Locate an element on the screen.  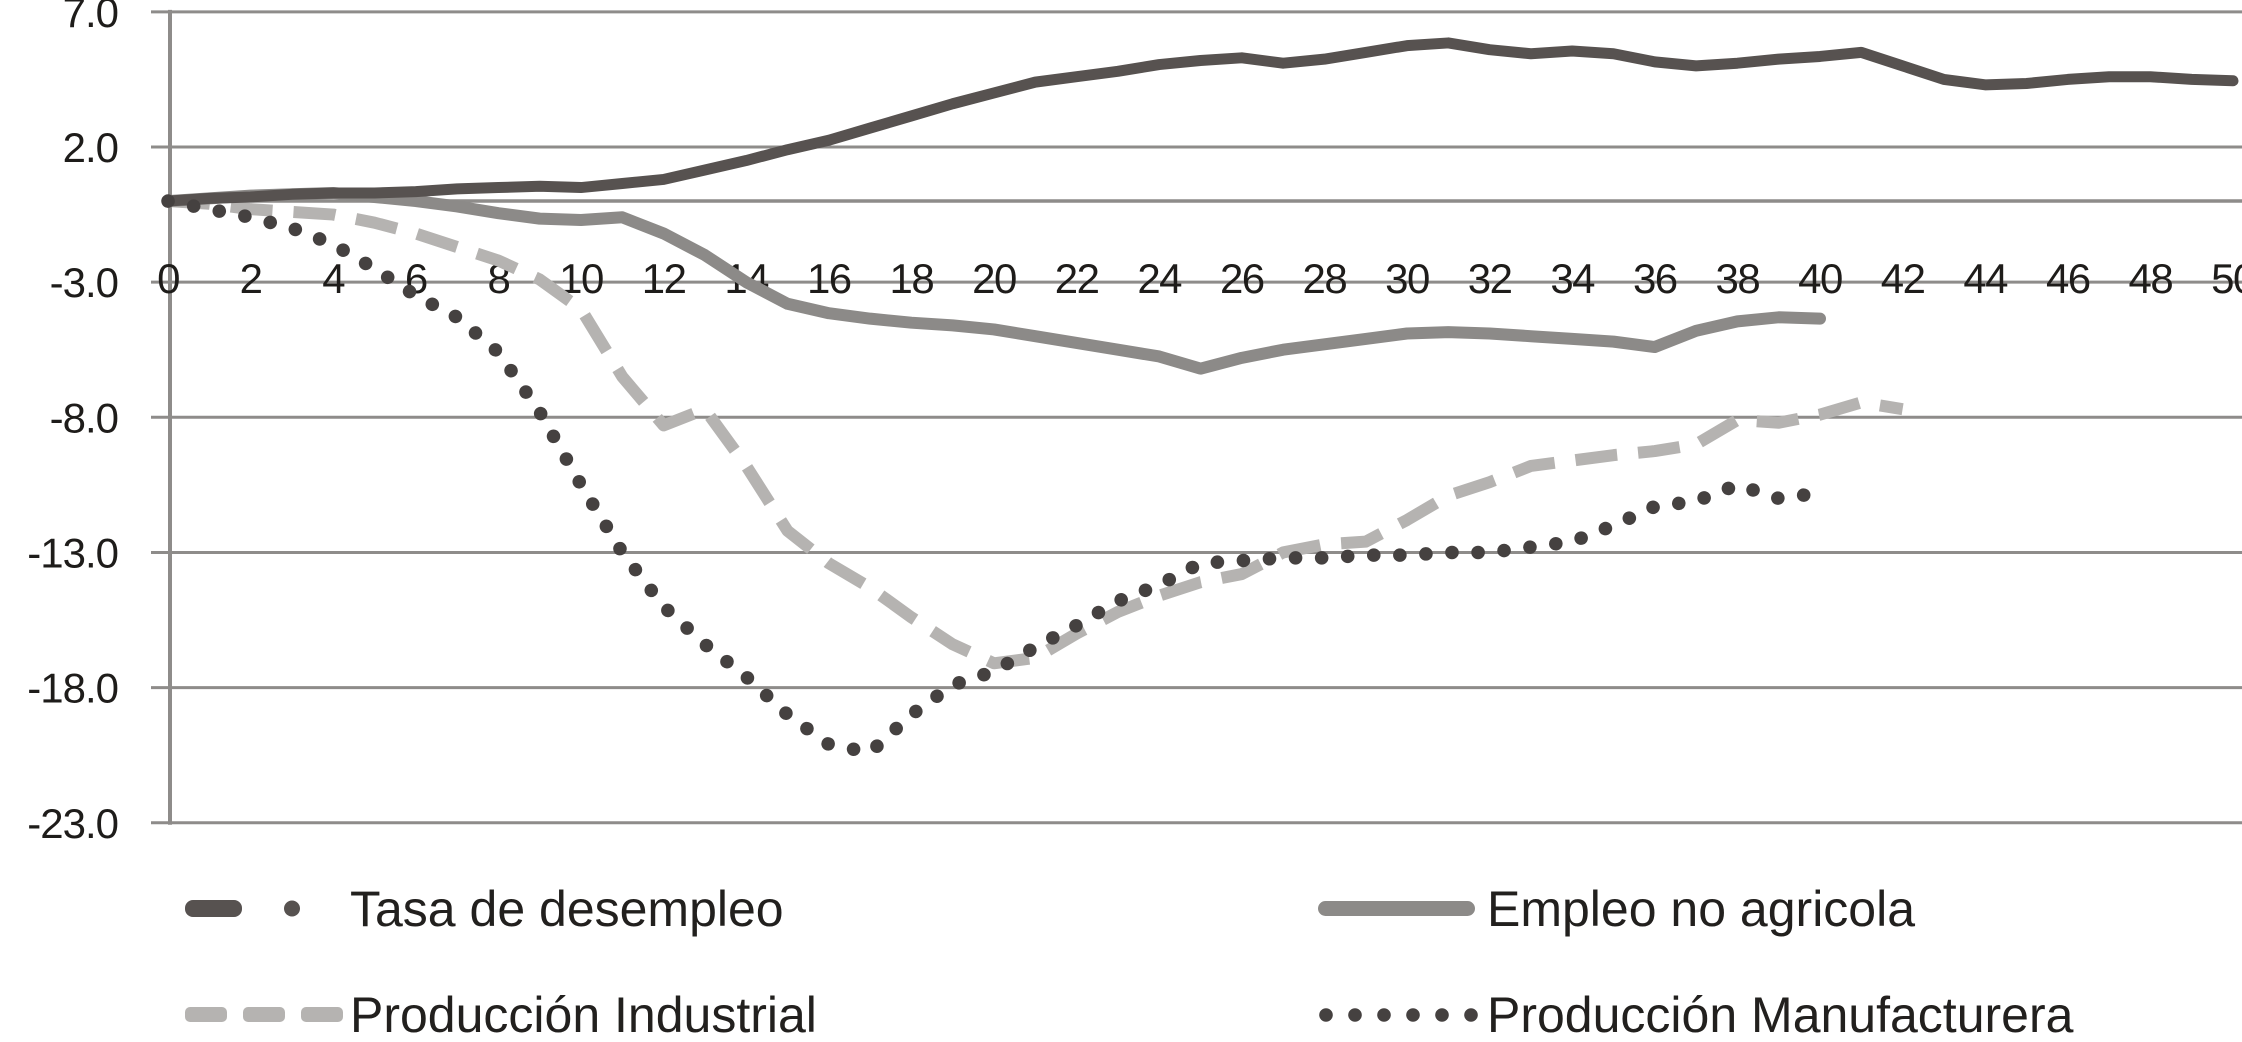
x-axis-tick-label: 0 is located at coordinates (168, 278).